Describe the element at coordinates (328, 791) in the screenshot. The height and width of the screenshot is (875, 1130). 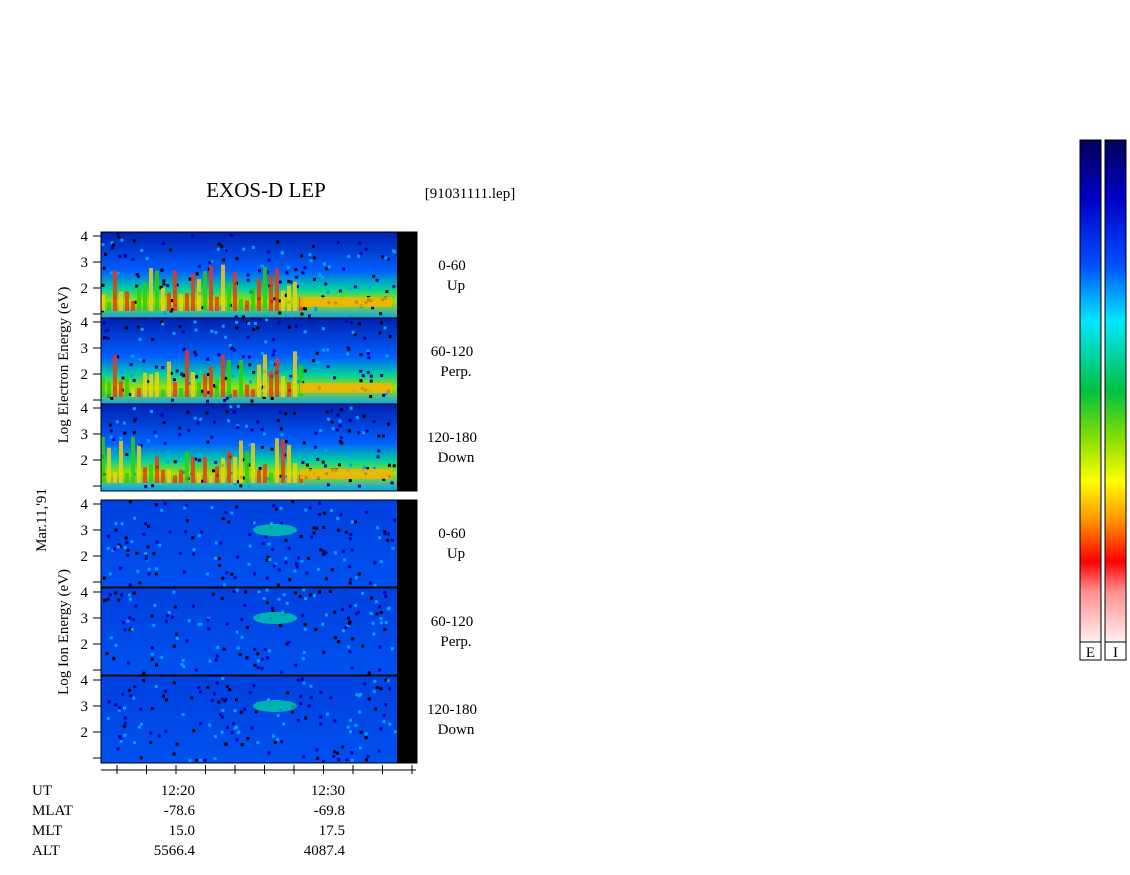
I see `row-value: 12:30` at that location.